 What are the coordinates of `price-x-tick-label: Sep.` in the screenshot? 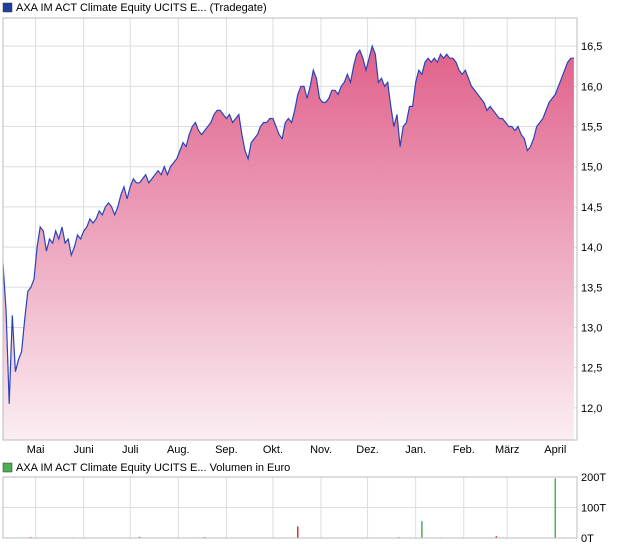 It's located at (226, 450).